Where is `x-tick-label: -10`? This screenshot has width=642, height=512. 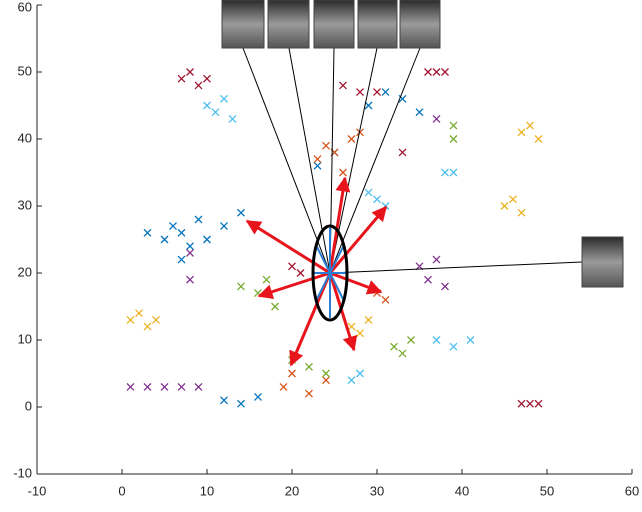 x-tick-label: -10 is located at coordinates (37, 490).